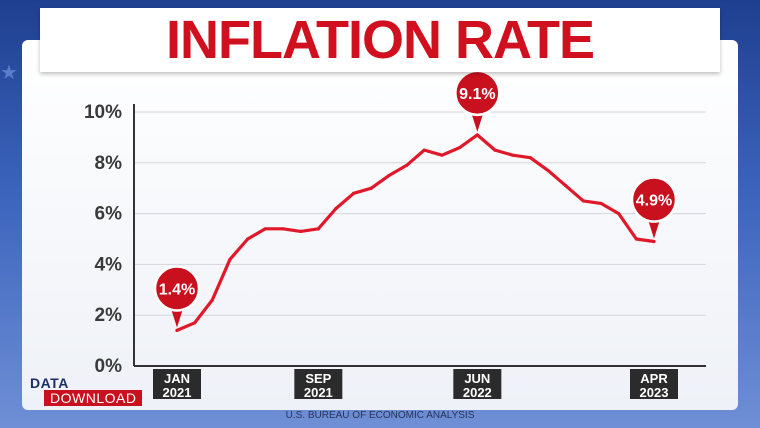  I want to click on source-credit: U.S. BUREAU OF ECONOMIC ANALYSIS, so click(380, 415).